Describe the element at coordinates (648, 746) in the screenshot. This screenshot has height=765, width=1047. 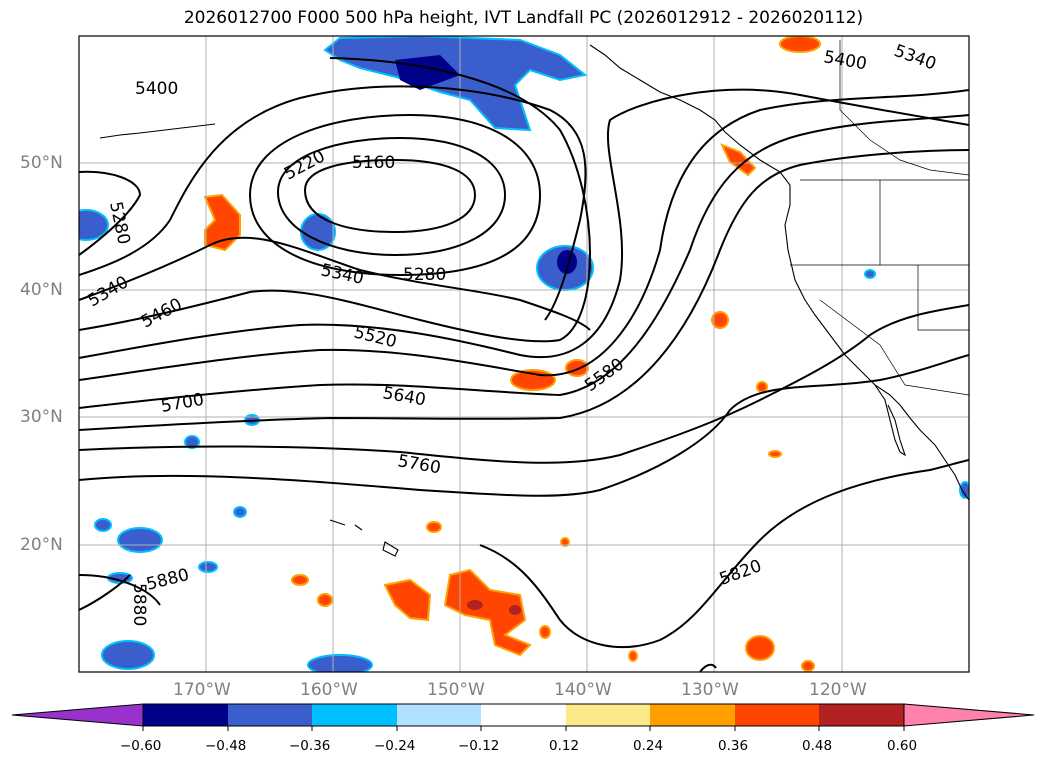
I see `colorbar-tick-label: 0.24` at that location.